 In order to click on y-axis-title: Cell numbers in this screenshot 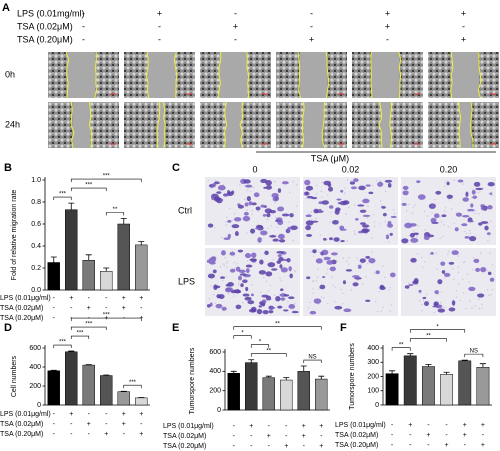, I will do `click(14, 376)`.